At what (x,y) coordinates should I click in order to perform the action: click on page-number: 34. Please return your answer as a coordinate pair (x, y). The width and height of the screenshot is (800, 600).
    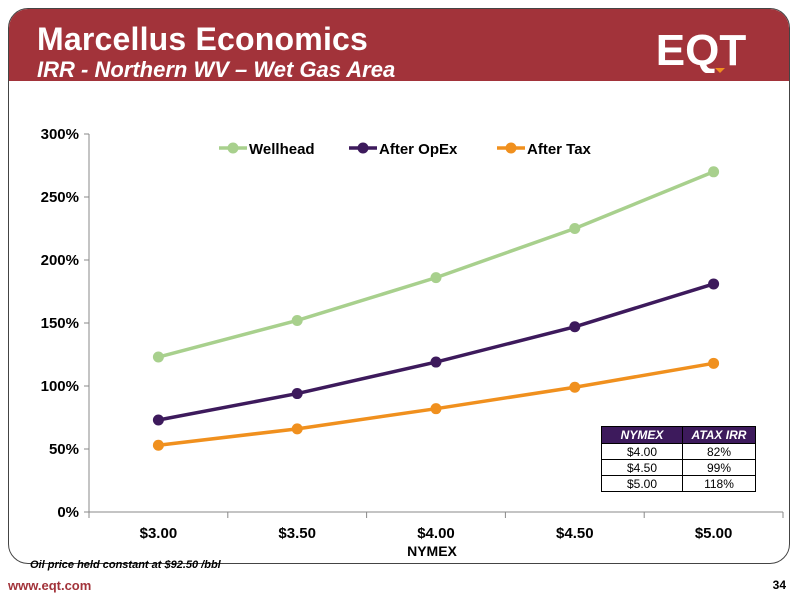
    Looking at the image, I should click on (779, 585).